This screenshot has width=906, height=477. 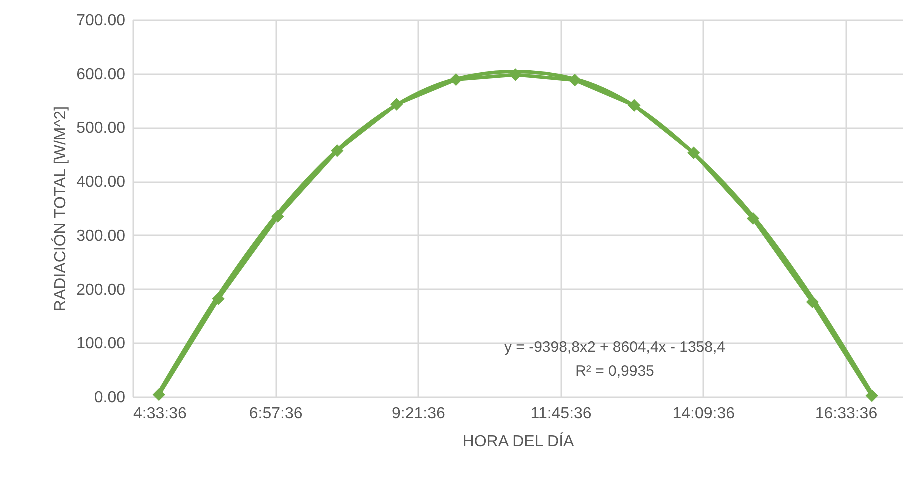 I want to click on y-tick-label: 300.00, so click(x=101, y=236).